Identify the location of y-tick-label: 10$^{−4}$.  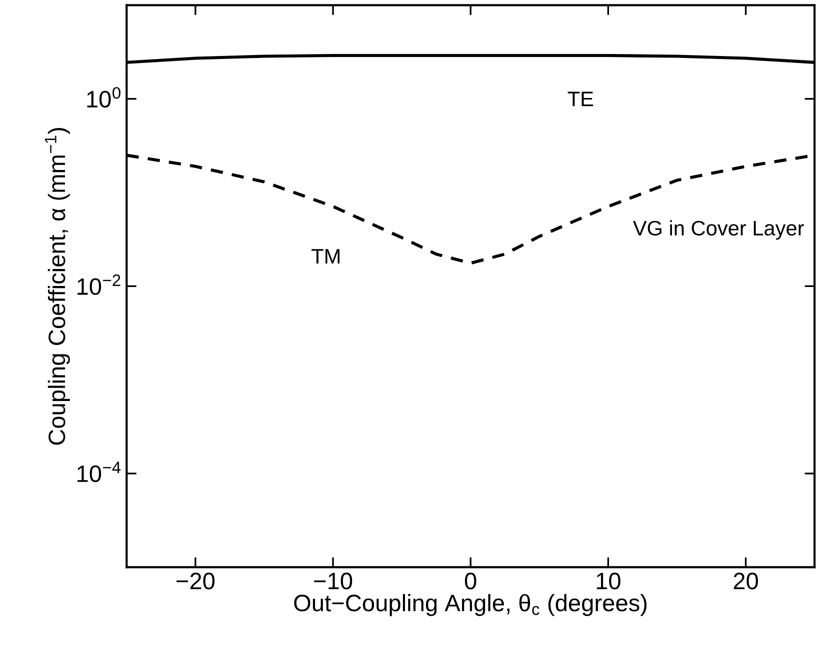
(99, 472).